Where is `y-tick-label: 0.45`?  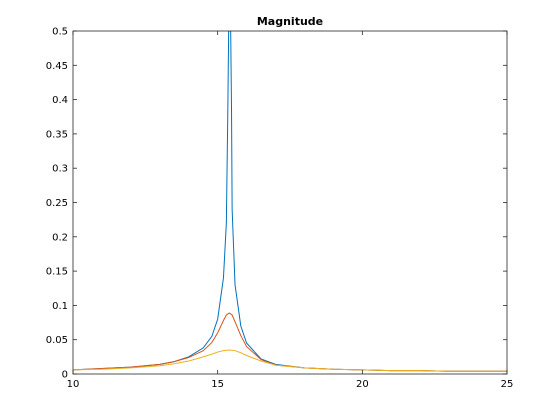 y-tick-label: 0.45 is located at coordinates (57, 66).